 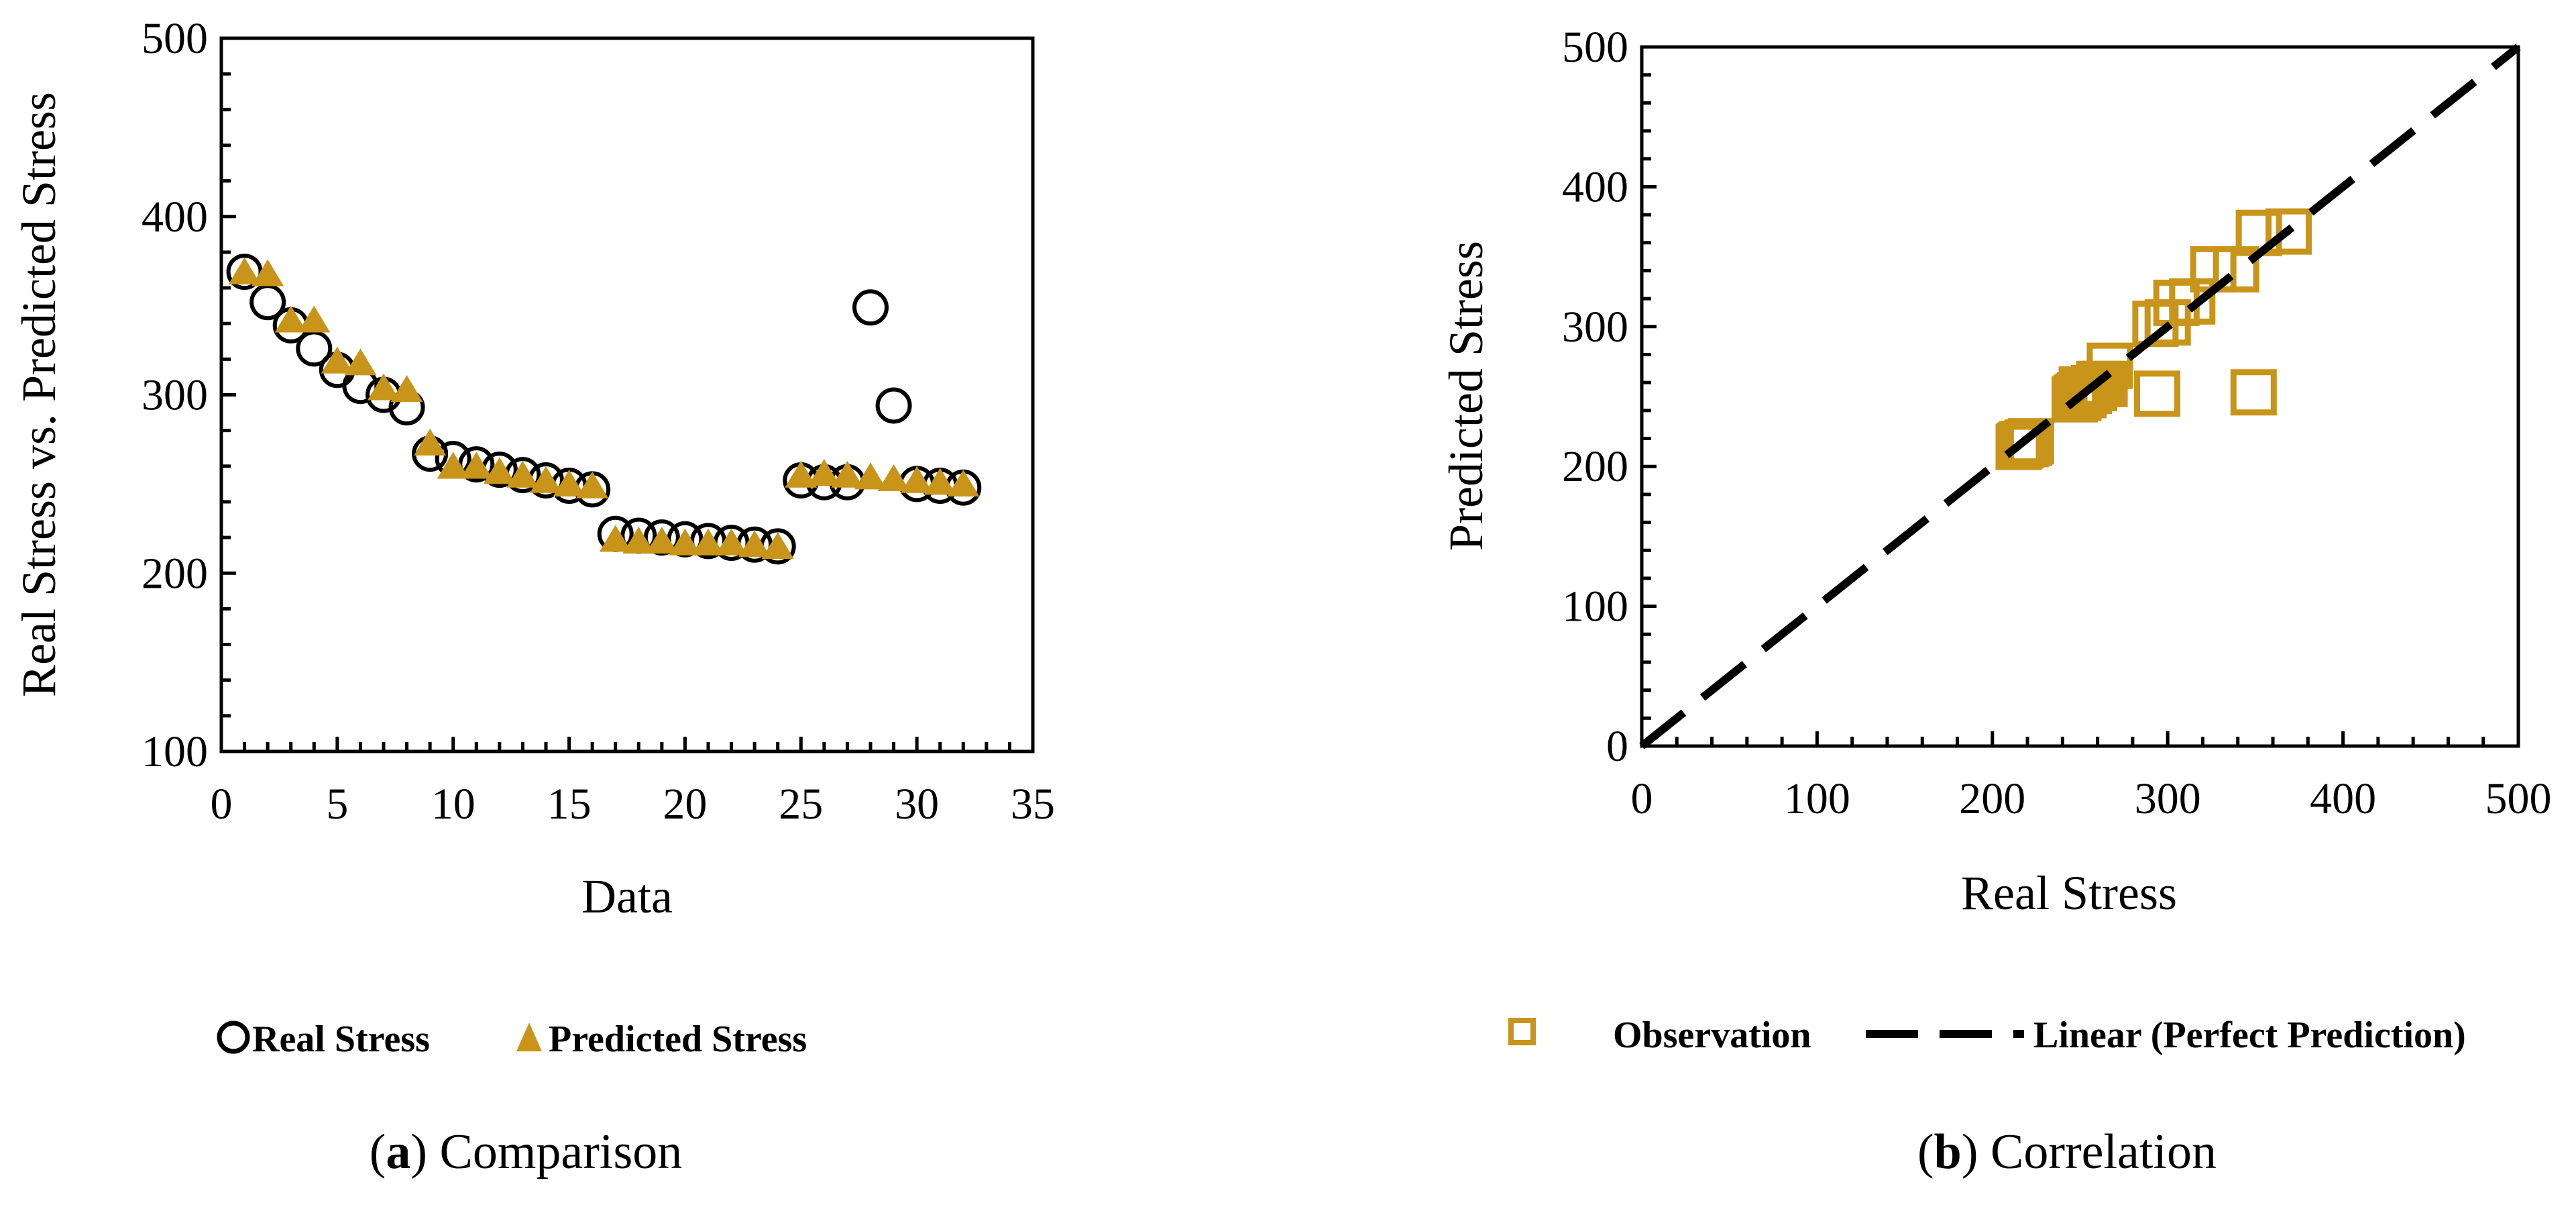 I want to click on correlation-x-tick-label: 0, so click(x=1642, y=798).